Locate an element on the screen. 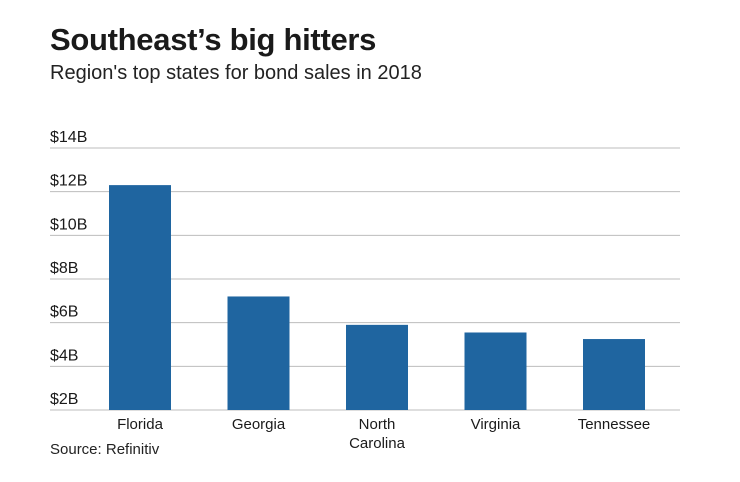 The image size is (740, 482). x-tick-label-line: Carolina is located at coordinates (377, 443).